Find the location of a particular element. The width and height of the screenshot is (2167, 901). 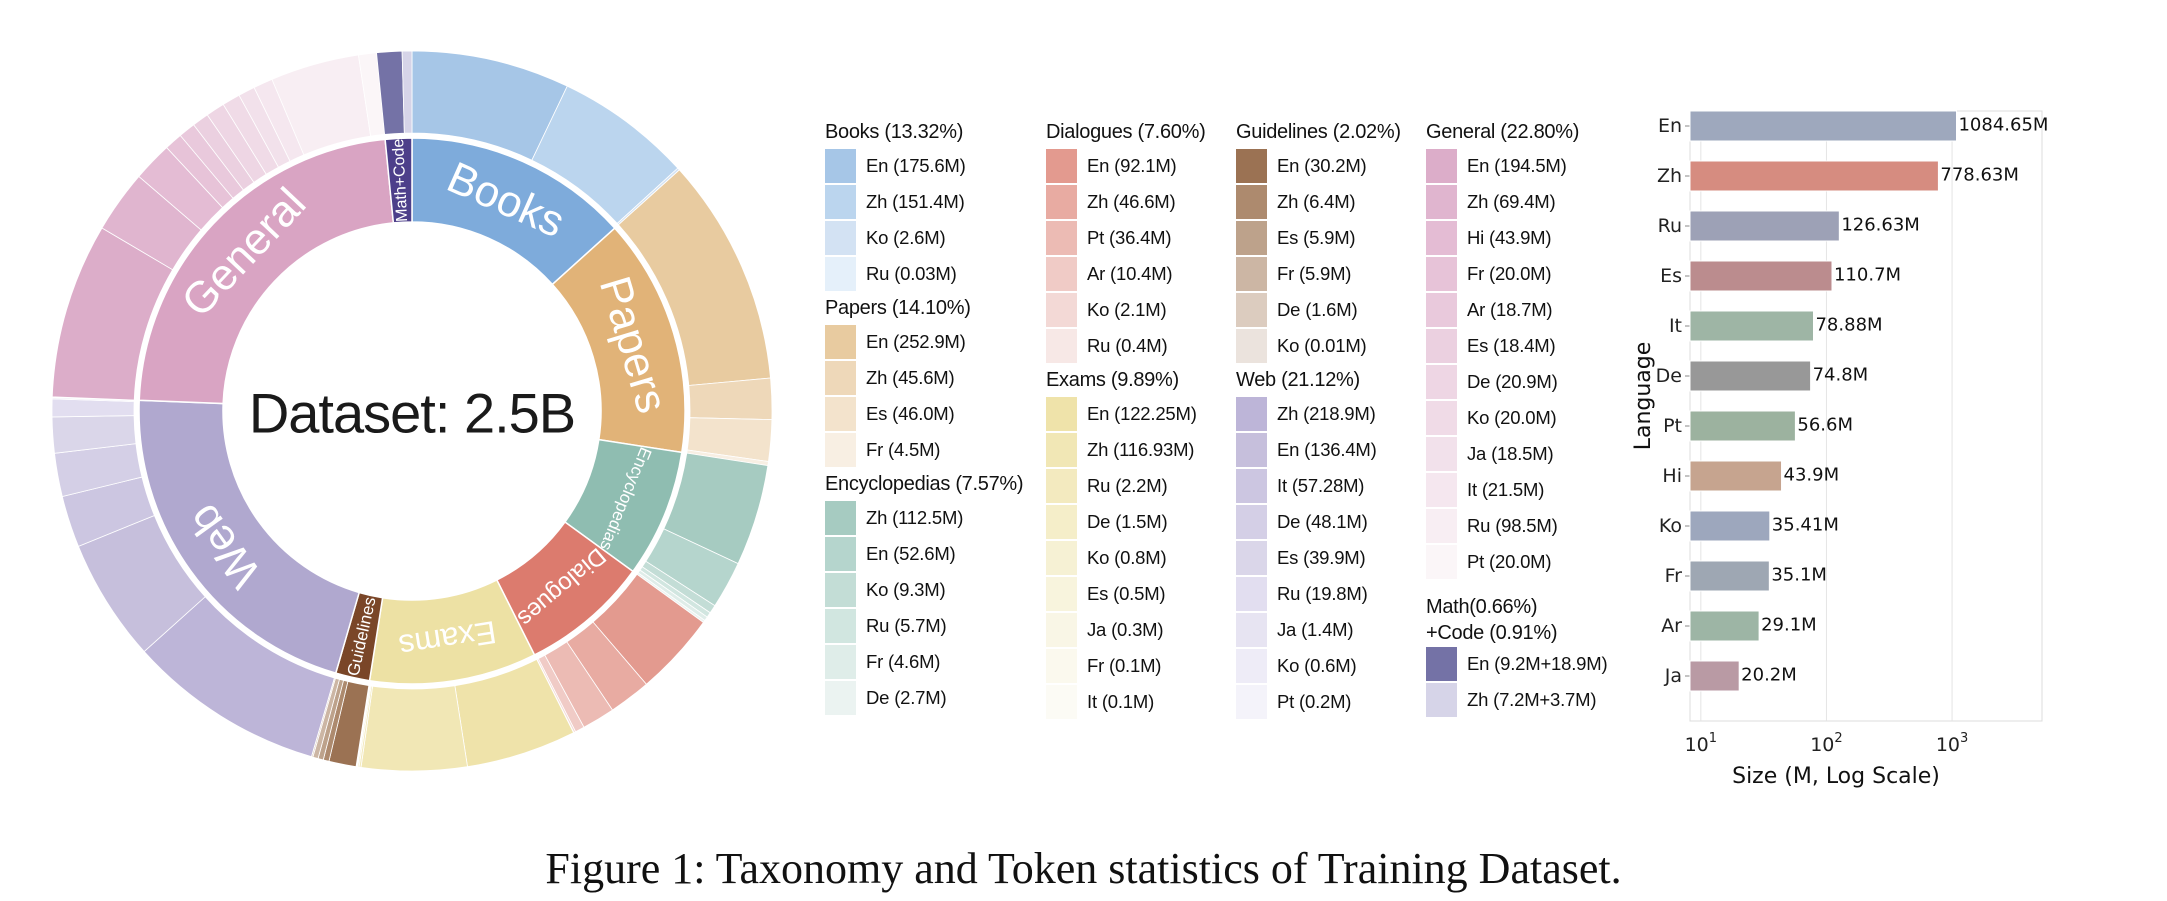

legend-item: Fr (20.0M) is located at coordinates (1526, 274).